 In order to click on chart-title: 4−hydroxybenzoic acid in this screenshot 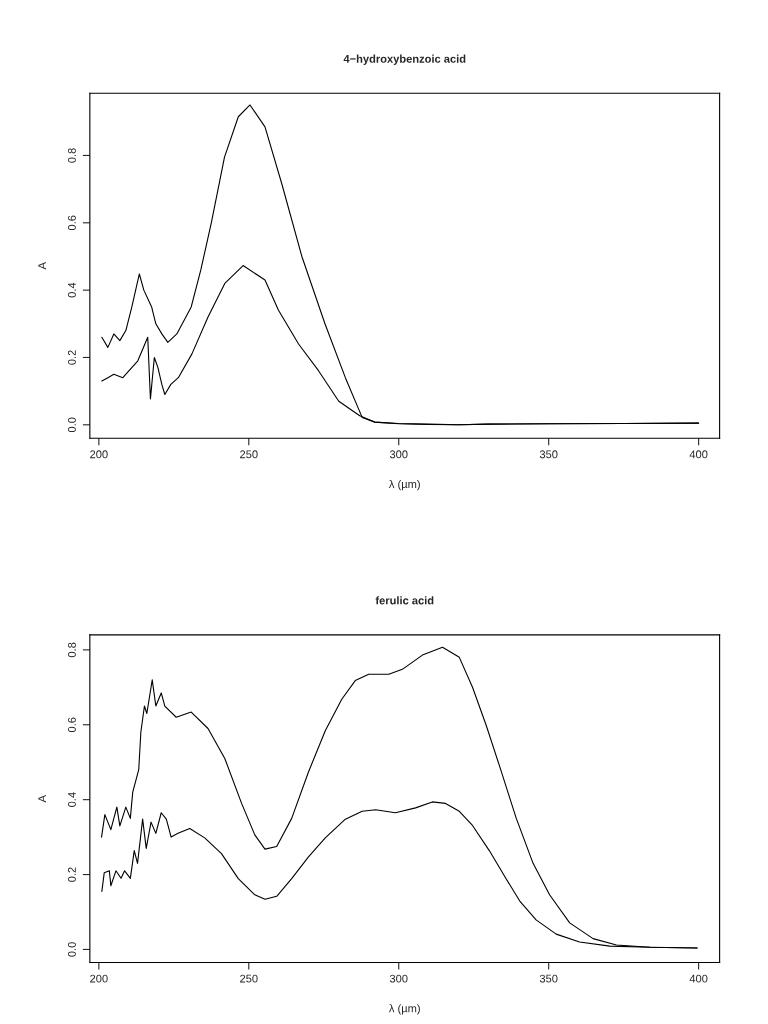, I will do `click(404, 59)`.